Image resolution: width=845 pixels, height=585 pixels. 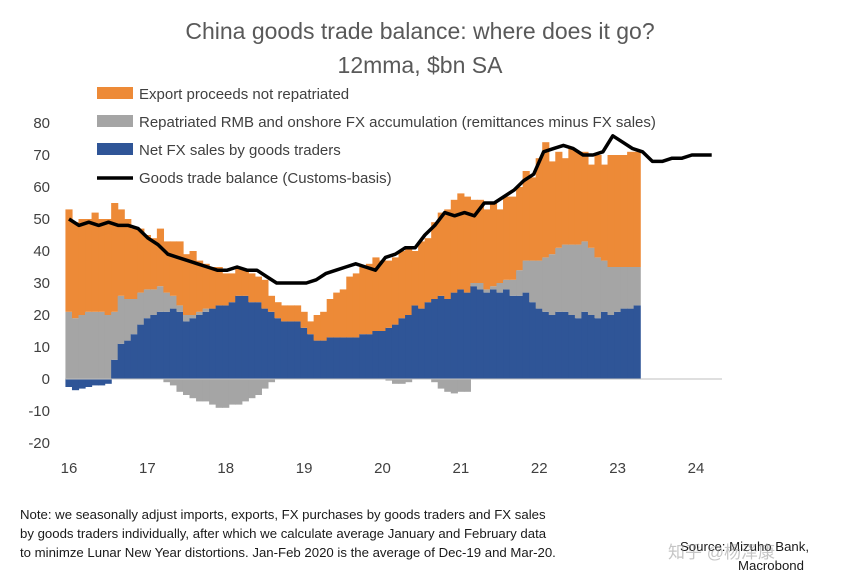 What do you see at coordinates (41, 187) in the screenshot?
I see `y-tick-label: 60` at bounding box center [41, 187].